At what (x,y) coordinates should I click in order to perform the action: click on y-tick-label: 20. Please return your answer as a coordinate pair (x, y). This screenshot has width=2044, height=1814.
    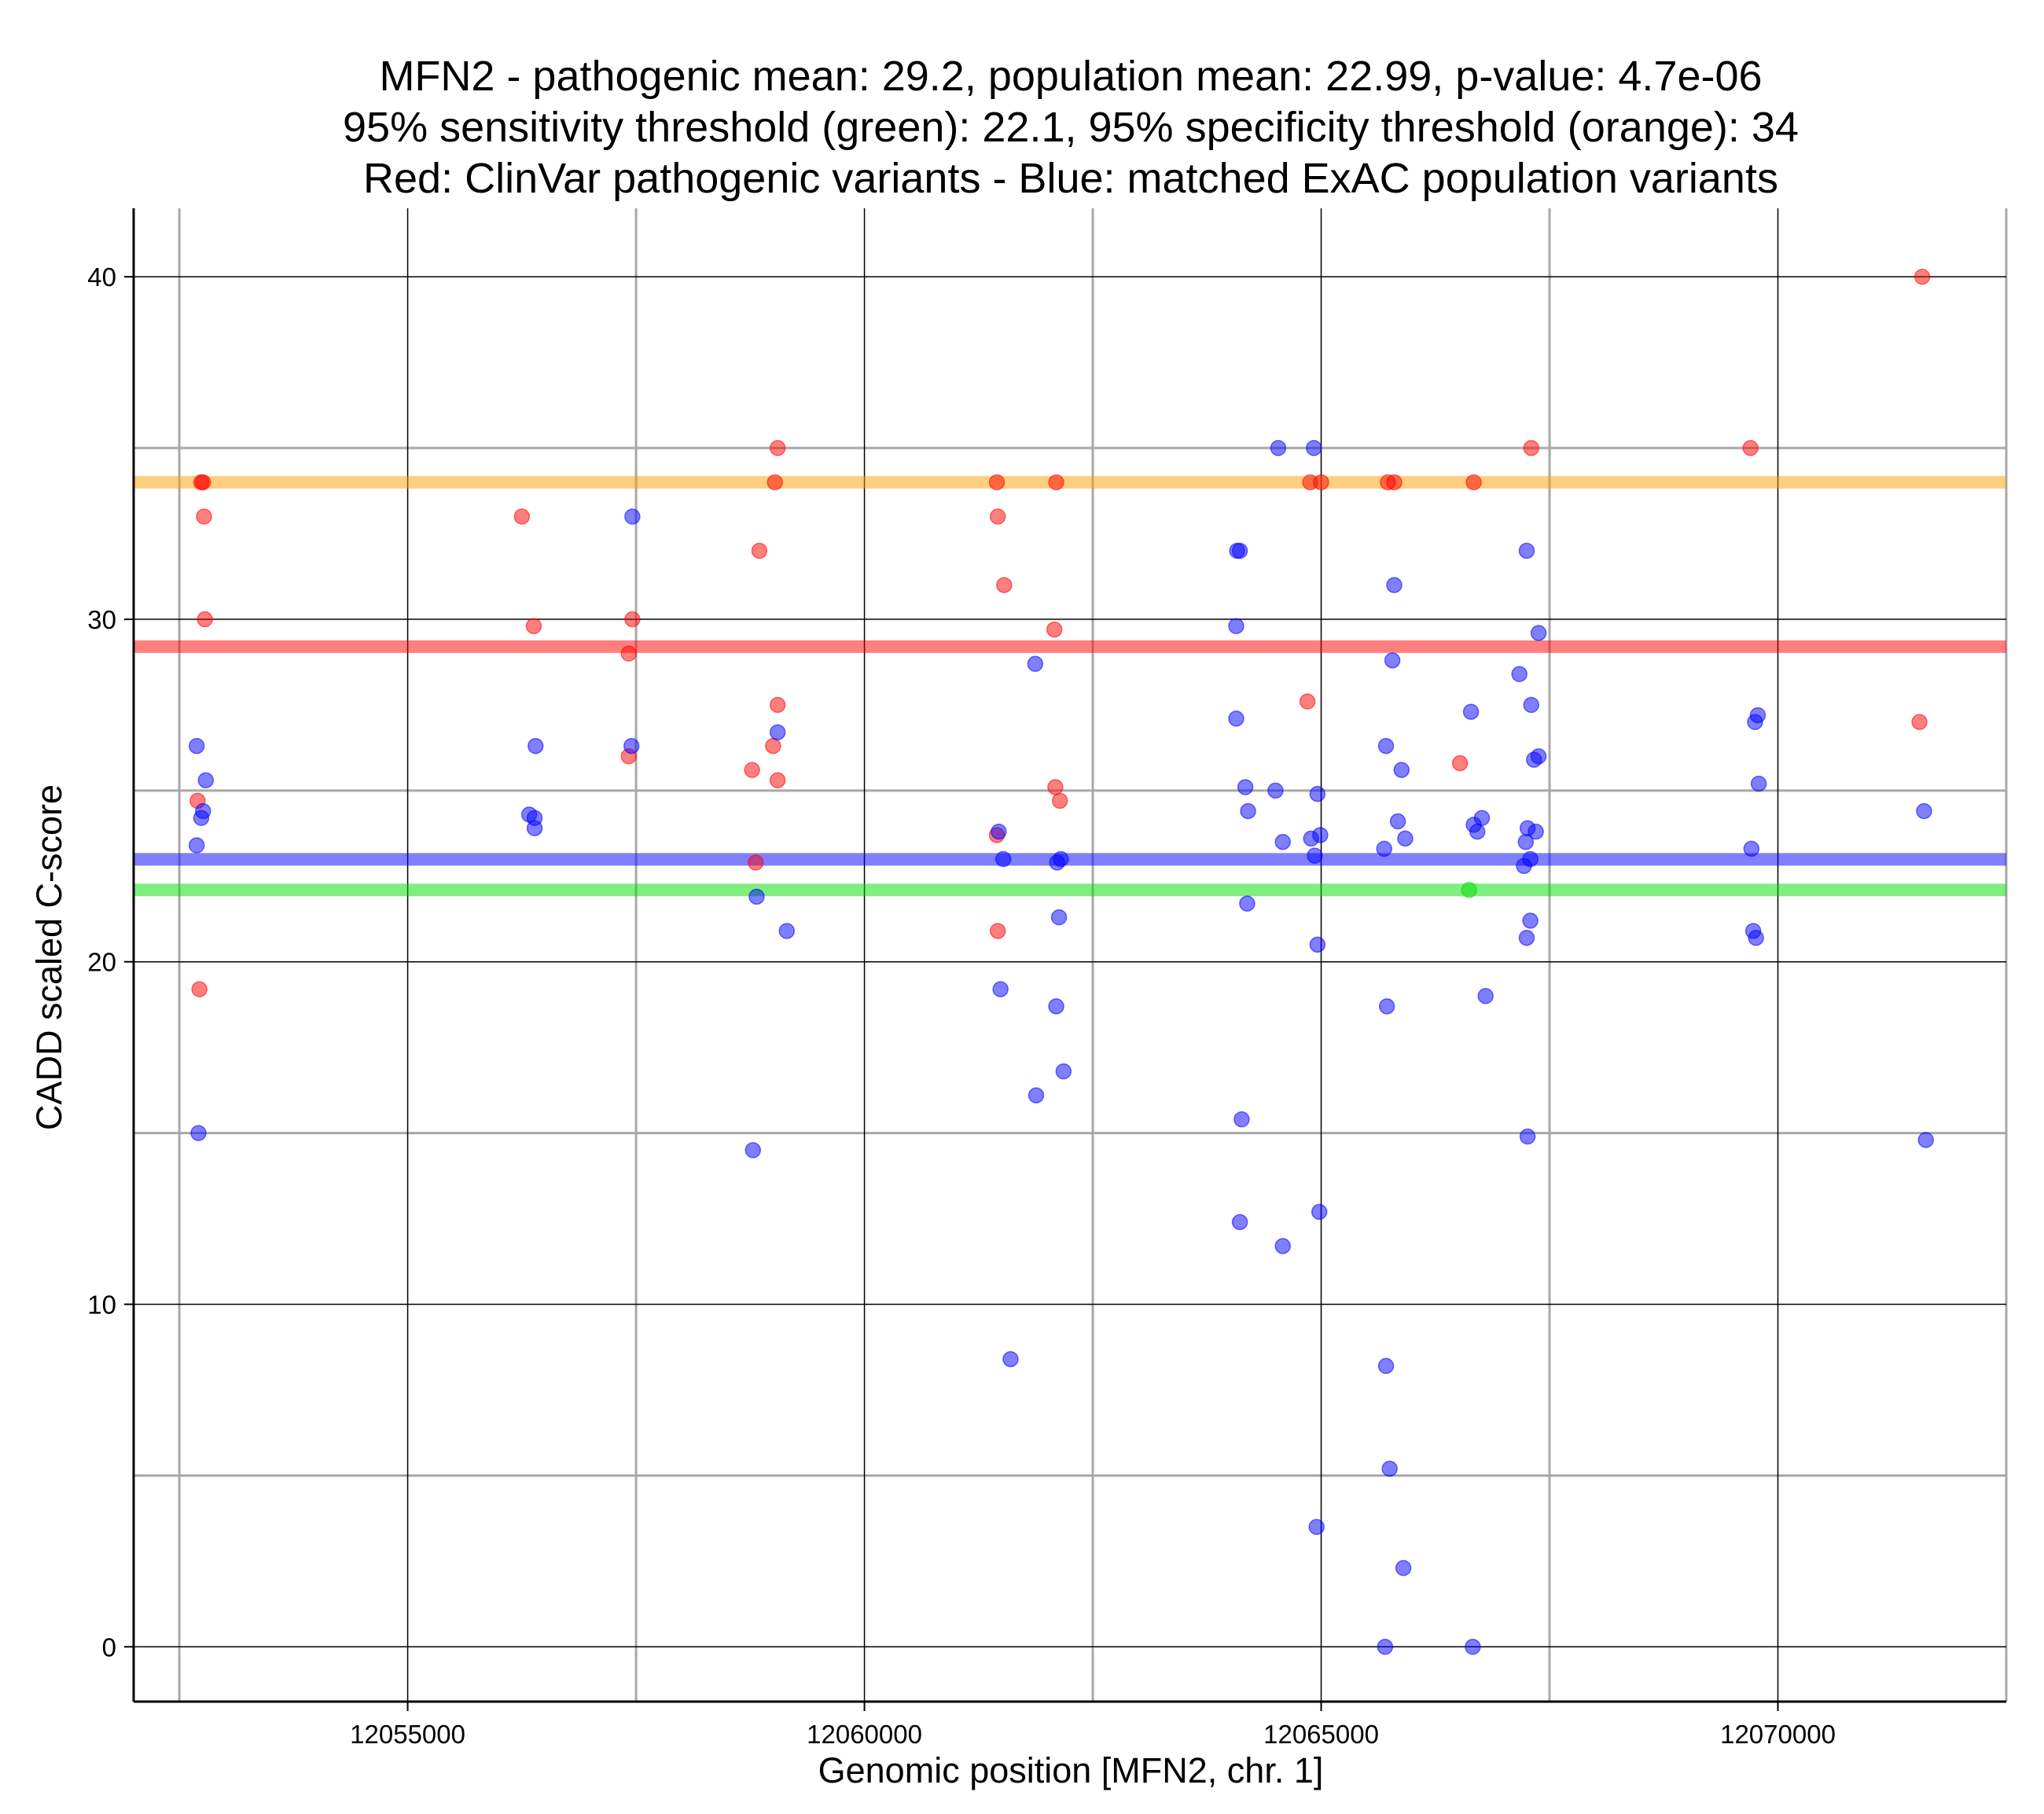
    Looking at the image, I should click on (101, 962).